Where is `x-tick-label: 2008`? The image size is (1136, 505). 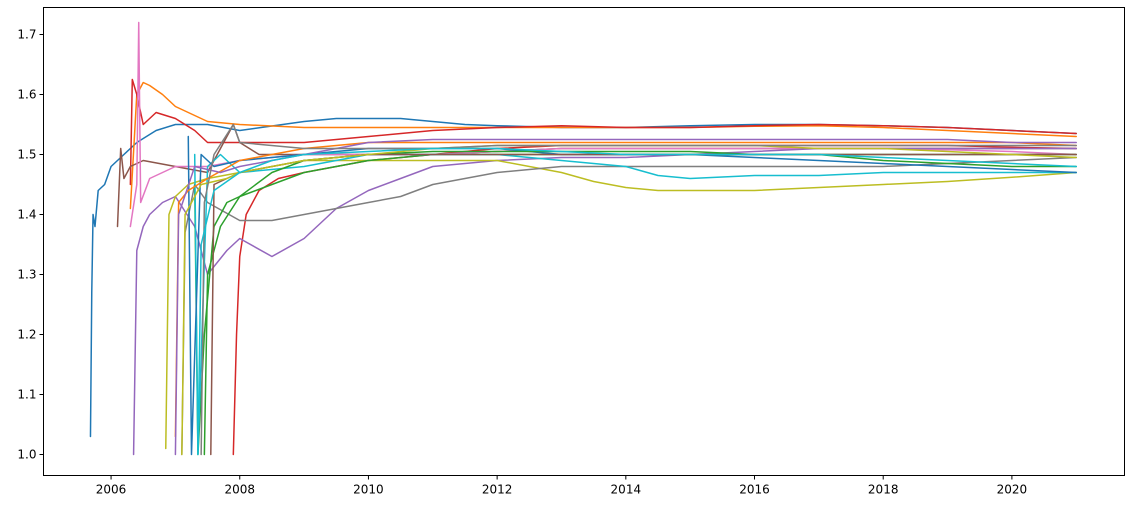
x-tick-label: 2008 is located at coordinates (239, 490).